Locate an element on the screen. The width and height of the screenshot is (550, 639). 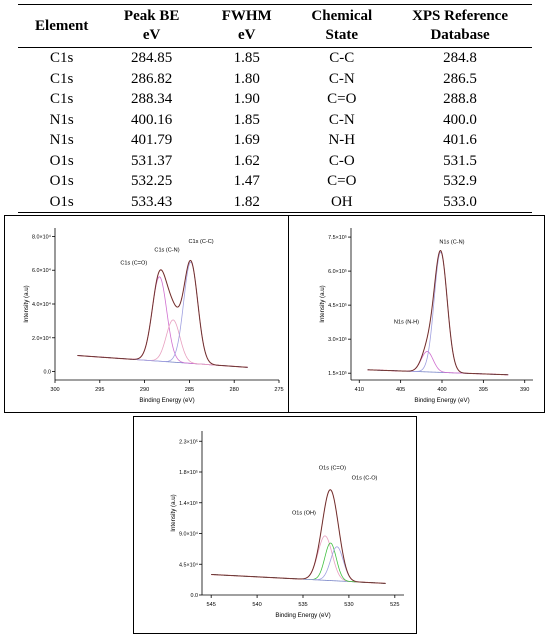
cell-peak-be: 286.82 is located at coordinates (152, 78).